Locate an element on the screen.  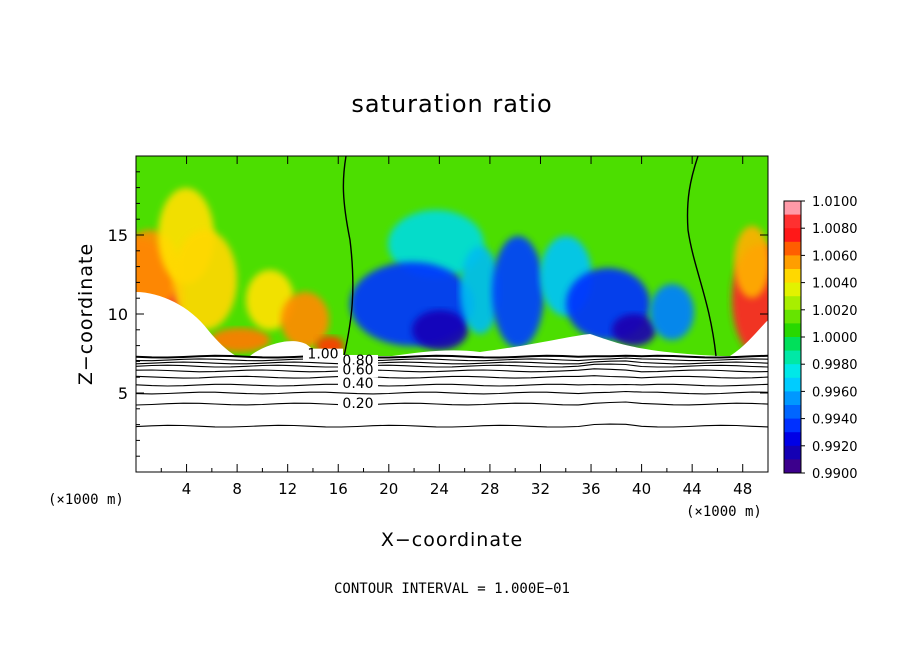
lower-background is located at coordinates (452, 414).